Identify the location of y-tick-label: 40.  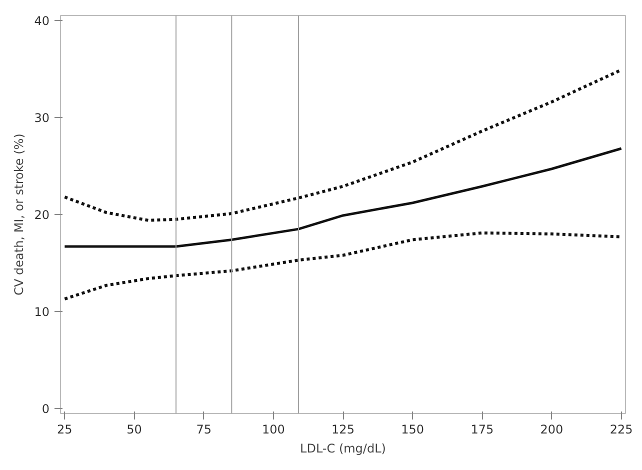
(42, 21).